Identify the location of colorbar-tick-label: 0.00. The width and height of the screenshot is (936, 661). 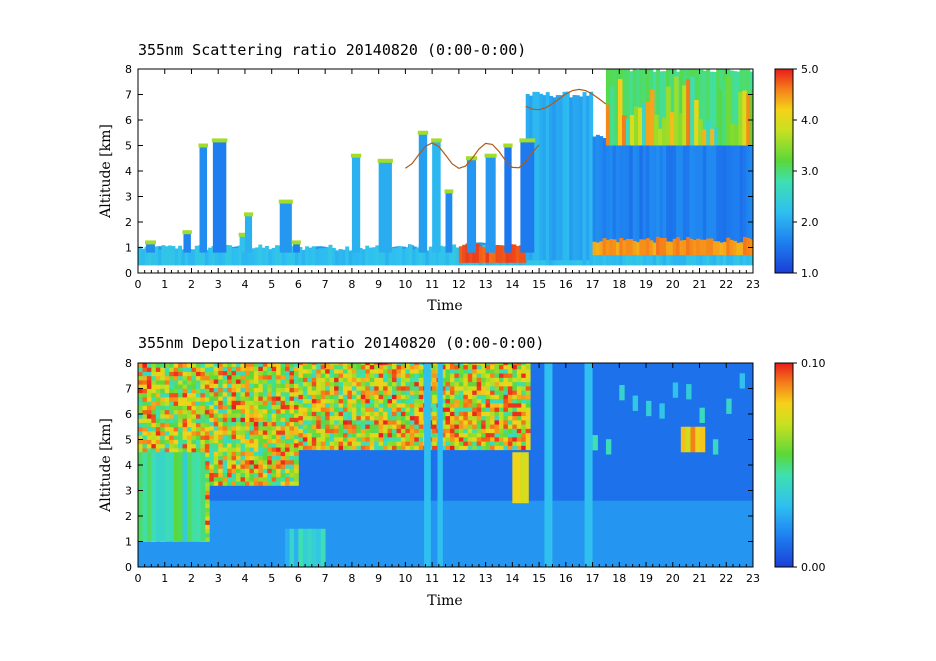
(813, 567).